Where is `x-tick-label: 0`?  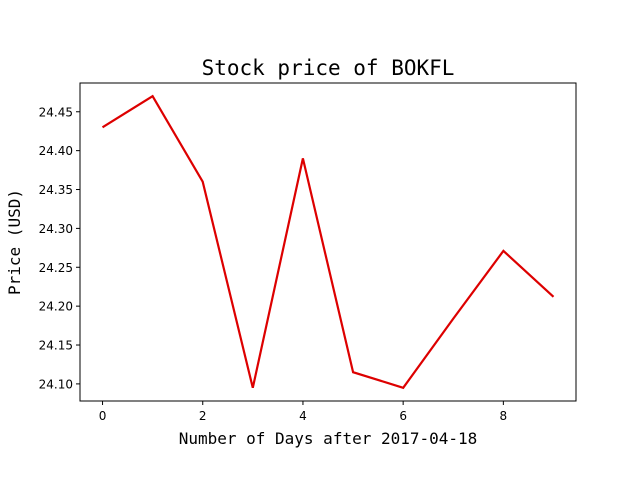 x-tick-label: 0 is located at coordinates (103, 416).